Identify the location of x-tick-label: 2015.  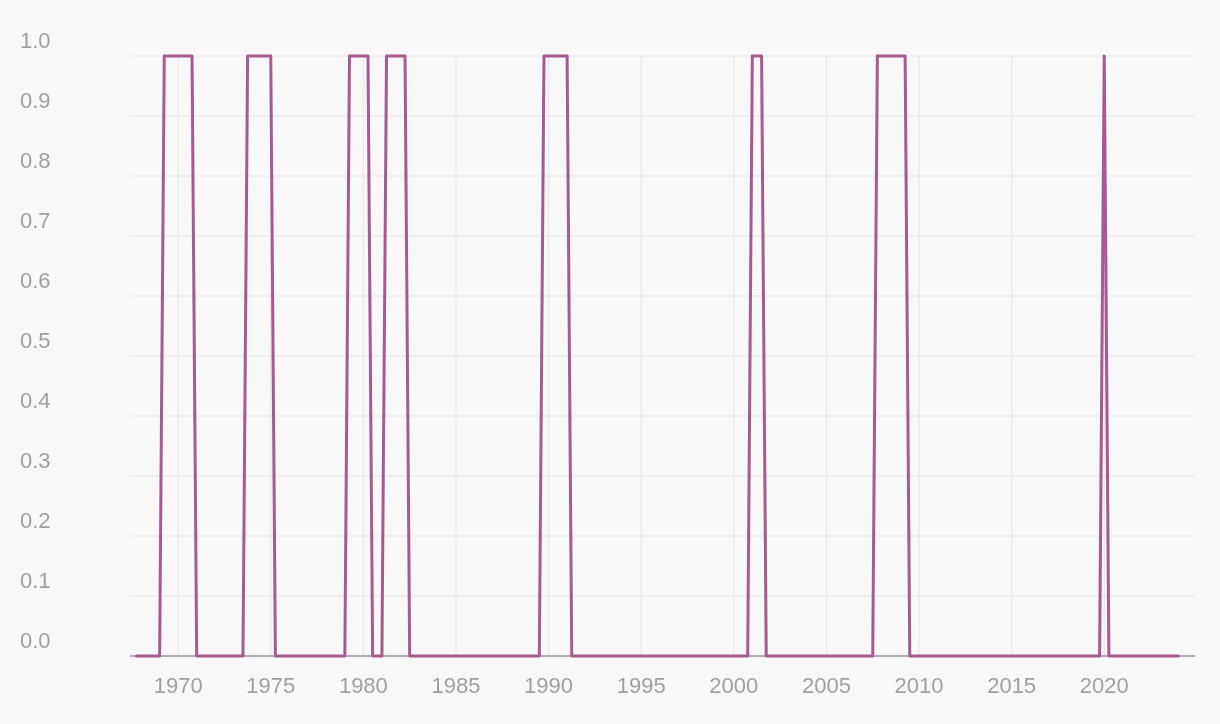
(1012, 685).